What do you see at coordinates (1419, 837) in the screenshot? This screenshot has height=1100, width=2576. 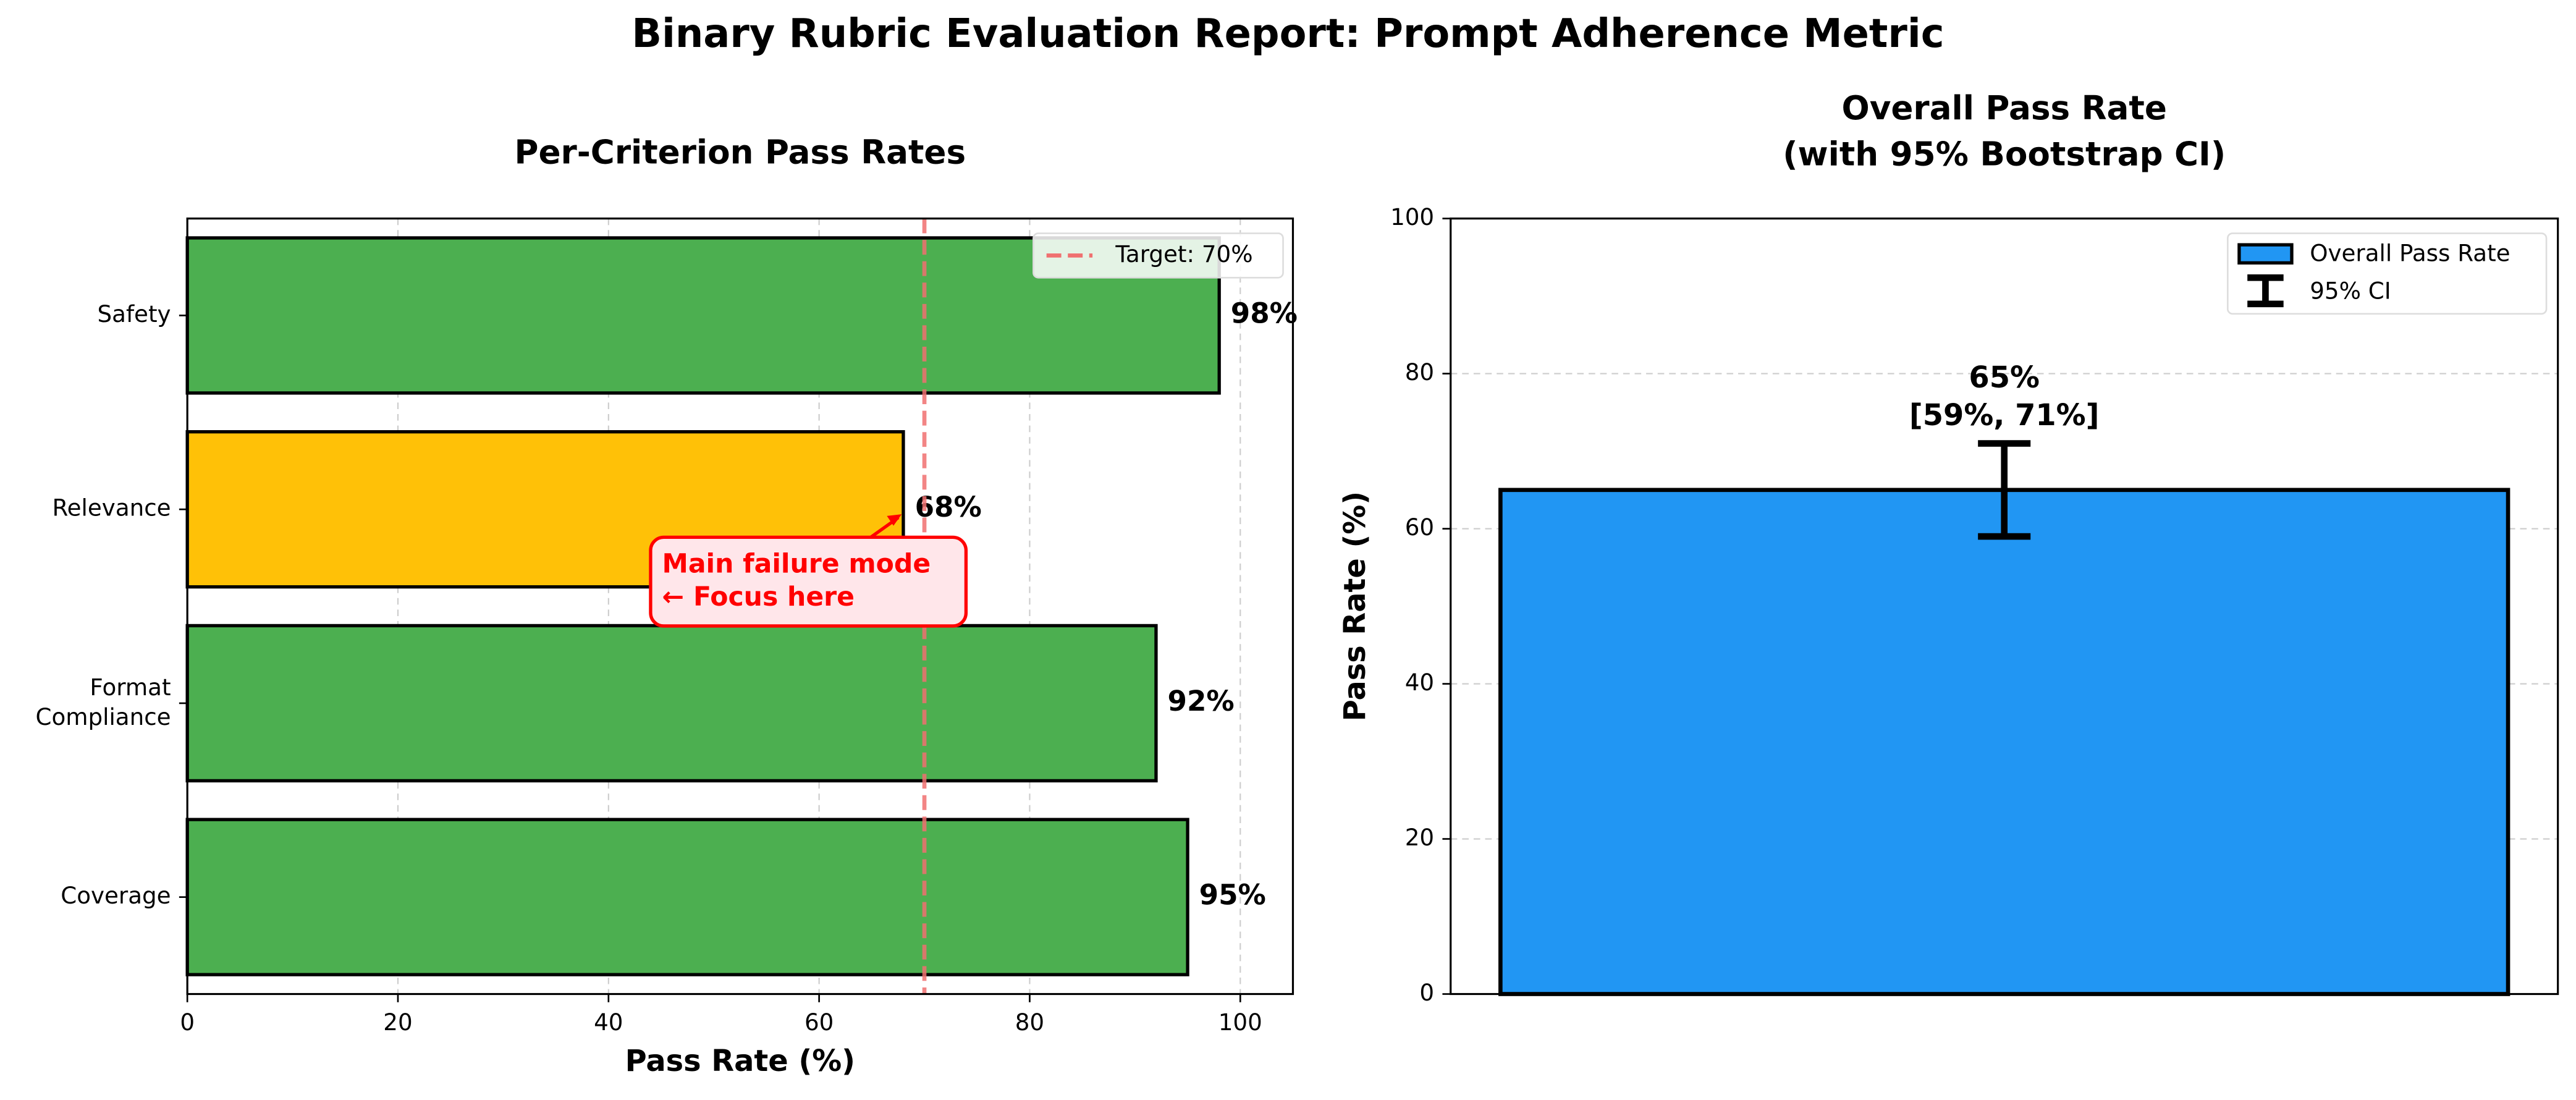 I see `y-tick-label: 20` at bounding box center [1419, 837].